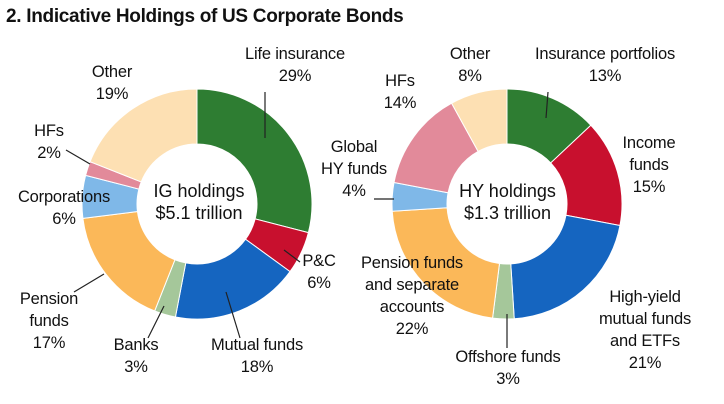  I want to click on hy-label-high-yield: High-yield mutual funds and ETFs 21%, so click(645, 330).